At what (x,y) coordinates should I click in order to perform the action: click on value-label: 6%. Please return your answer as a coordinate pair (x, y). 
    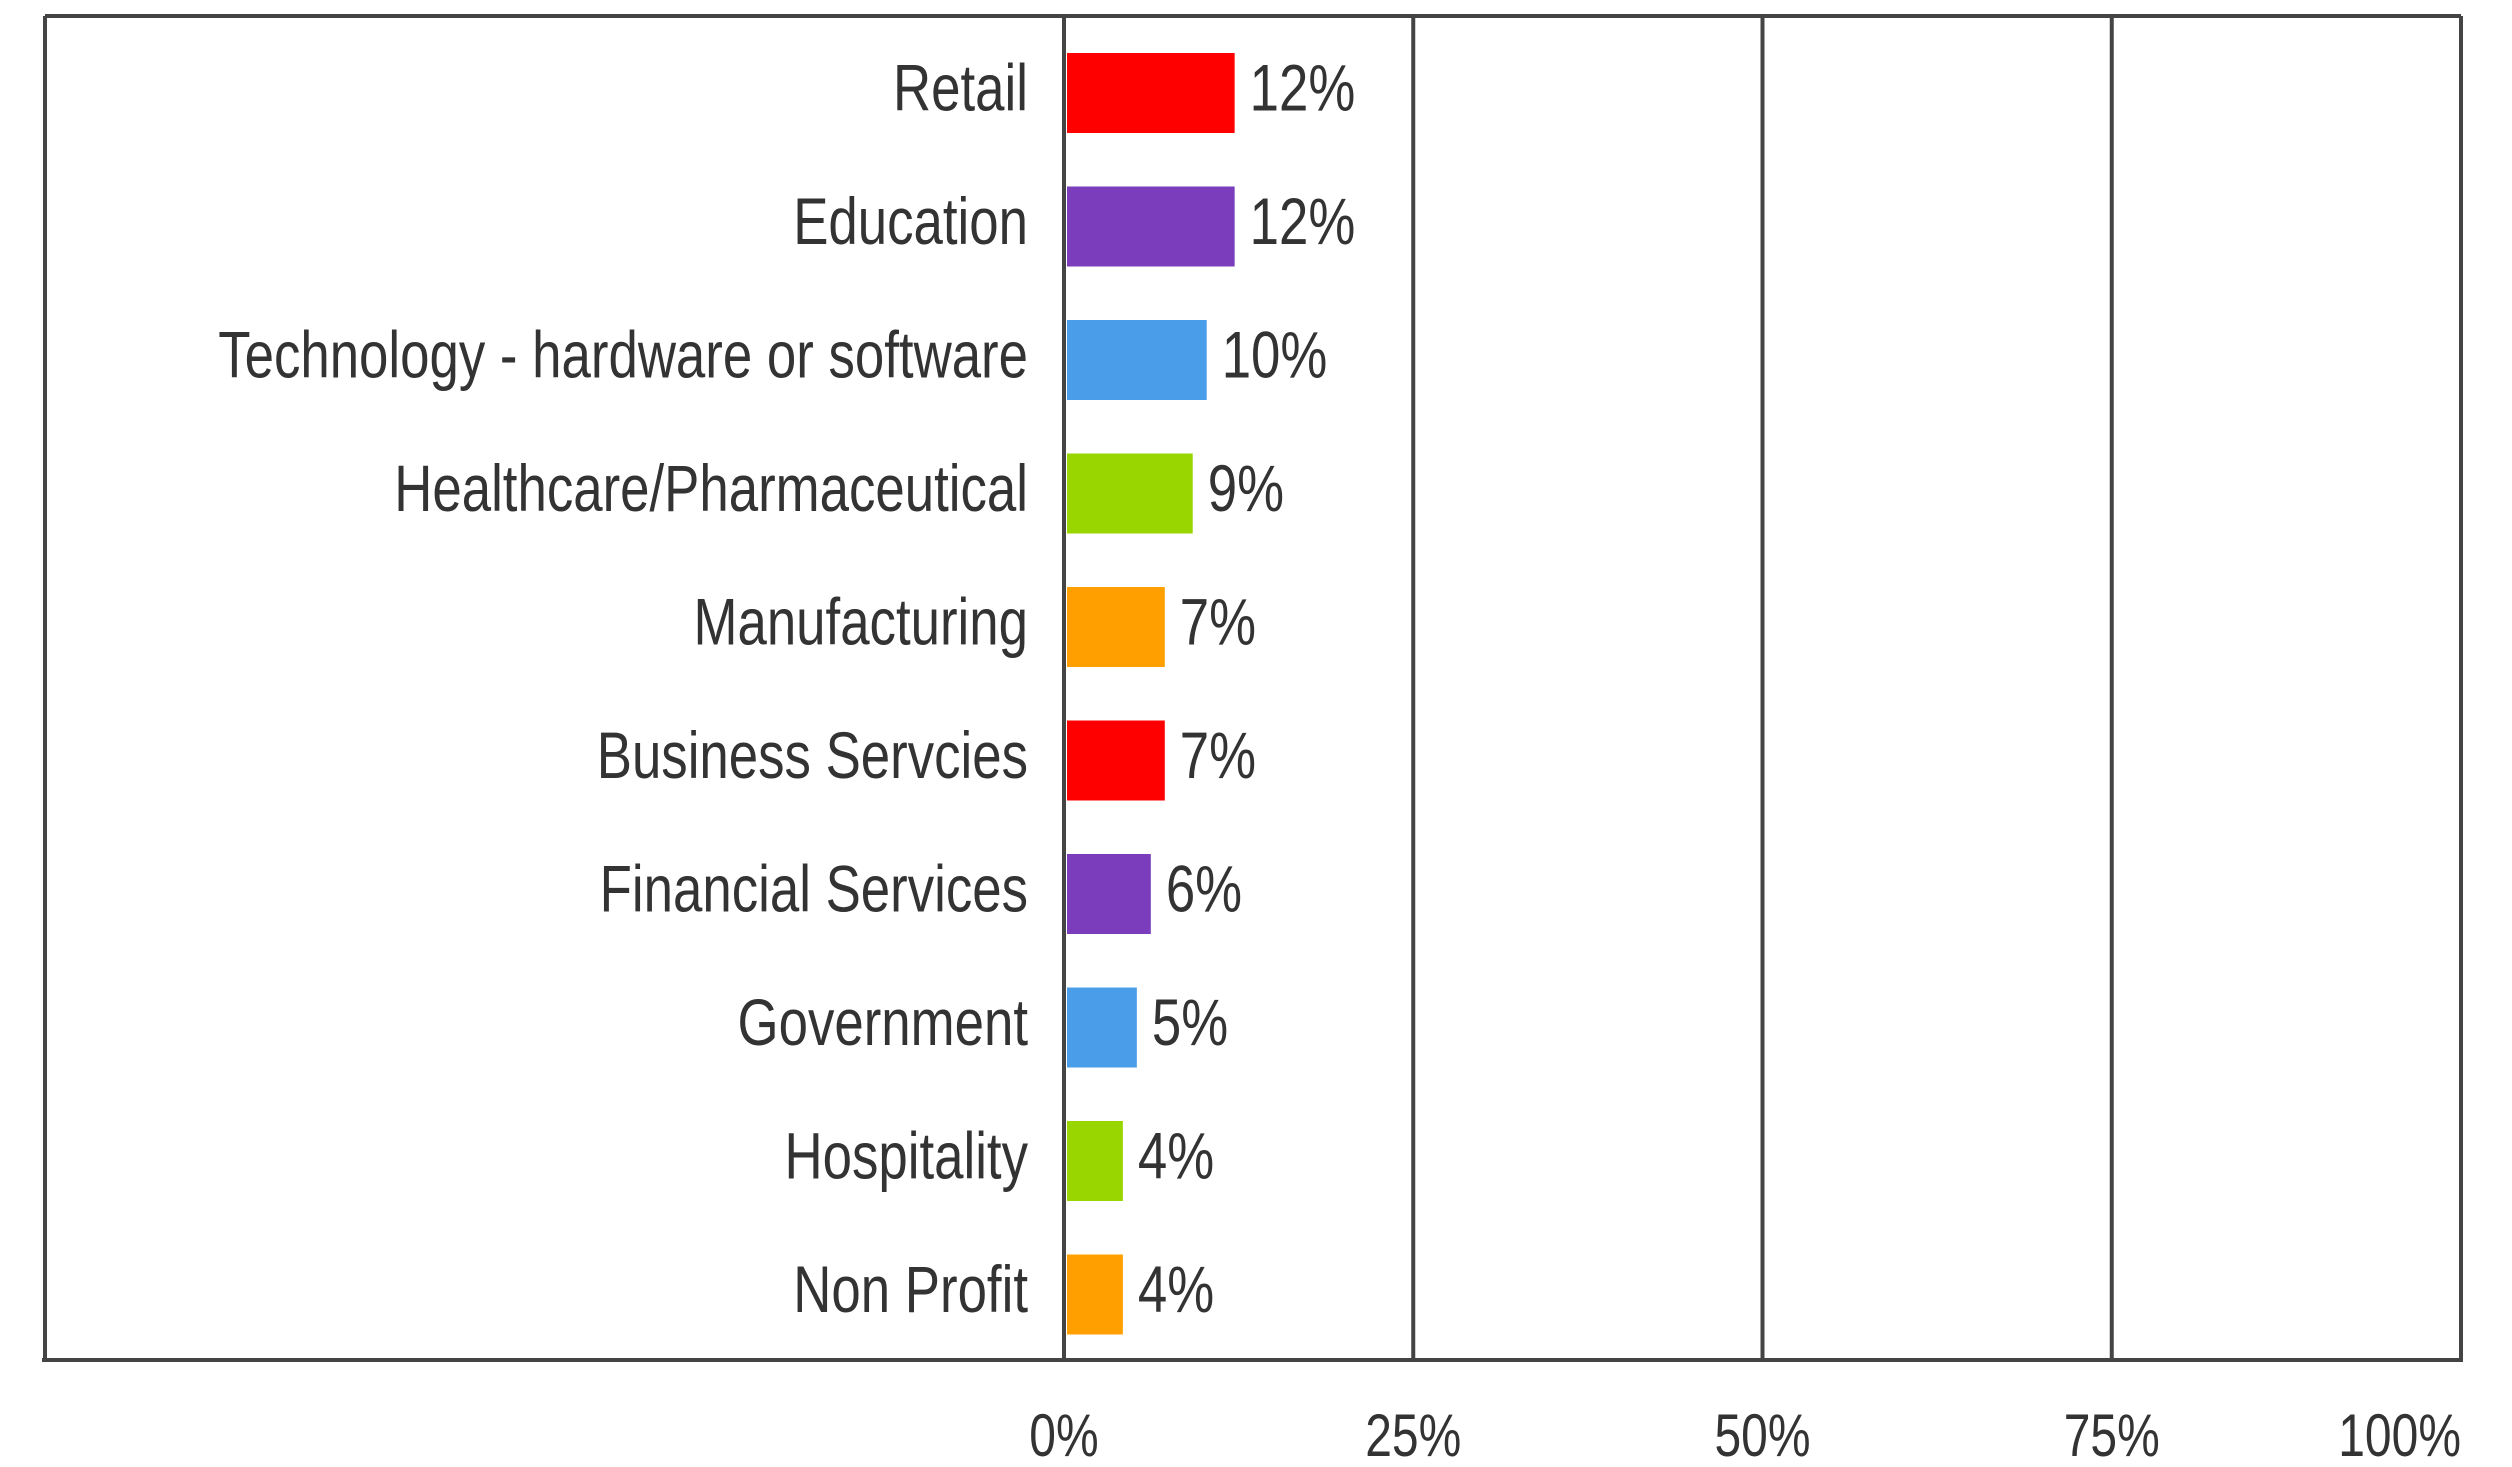
    Looking at the image, I should click on (1204, 889).